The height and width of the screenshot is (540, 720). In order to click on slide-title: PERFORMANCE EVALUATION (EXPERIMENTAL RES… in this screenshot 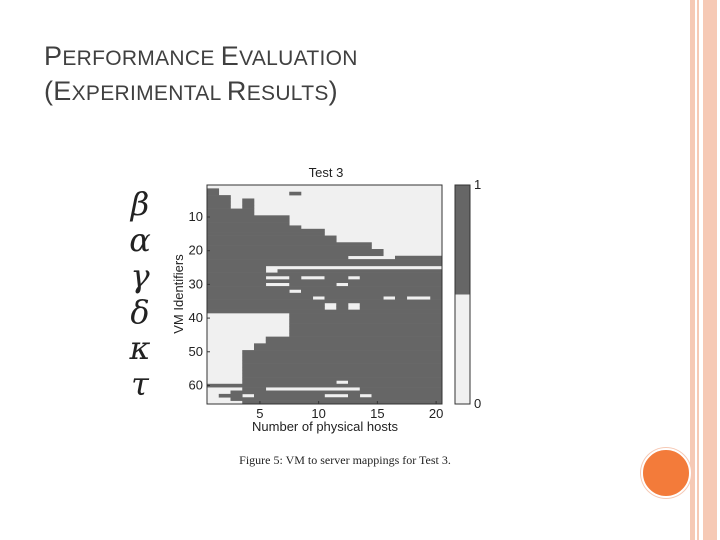, I will do `click(324, 75)`.